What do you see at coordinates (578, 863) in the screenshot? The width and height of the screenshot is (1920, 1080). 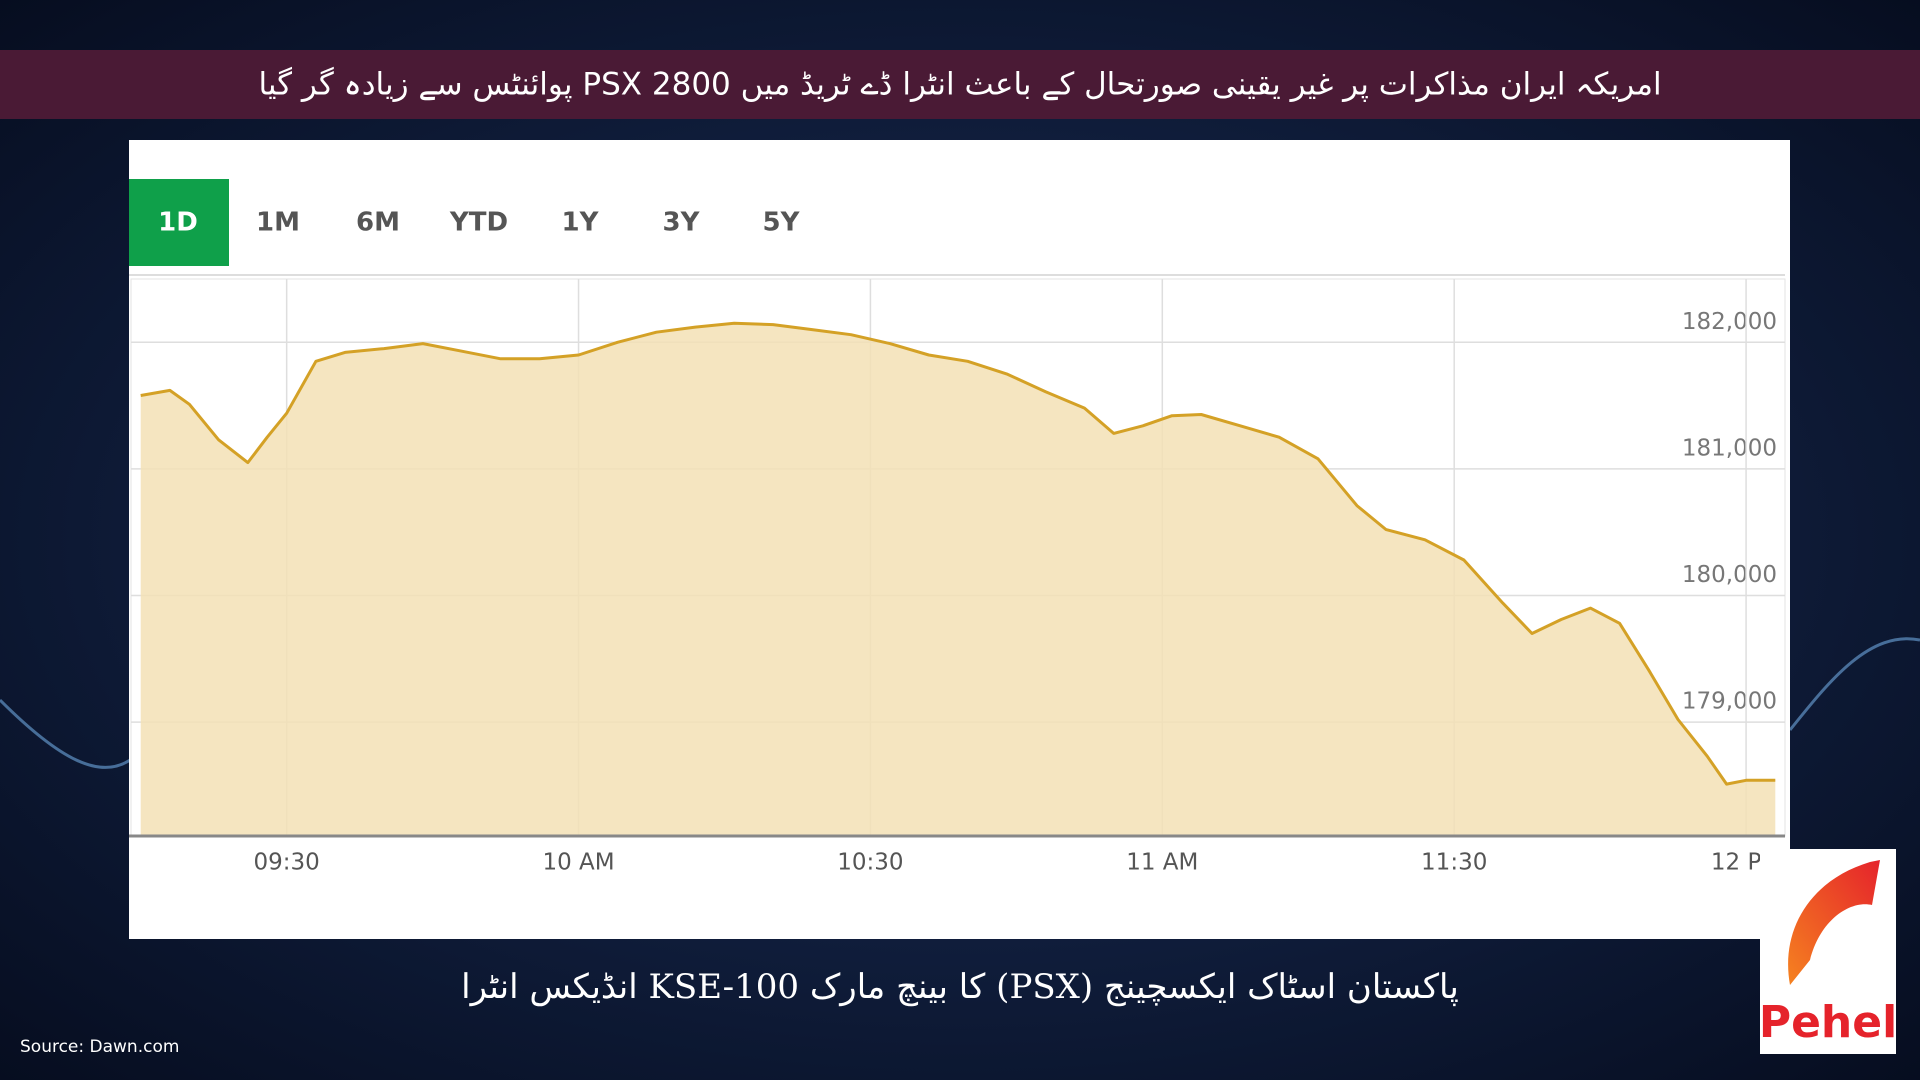 I see `x-tick-label: 10 AM` at bounding box center [578, 863].